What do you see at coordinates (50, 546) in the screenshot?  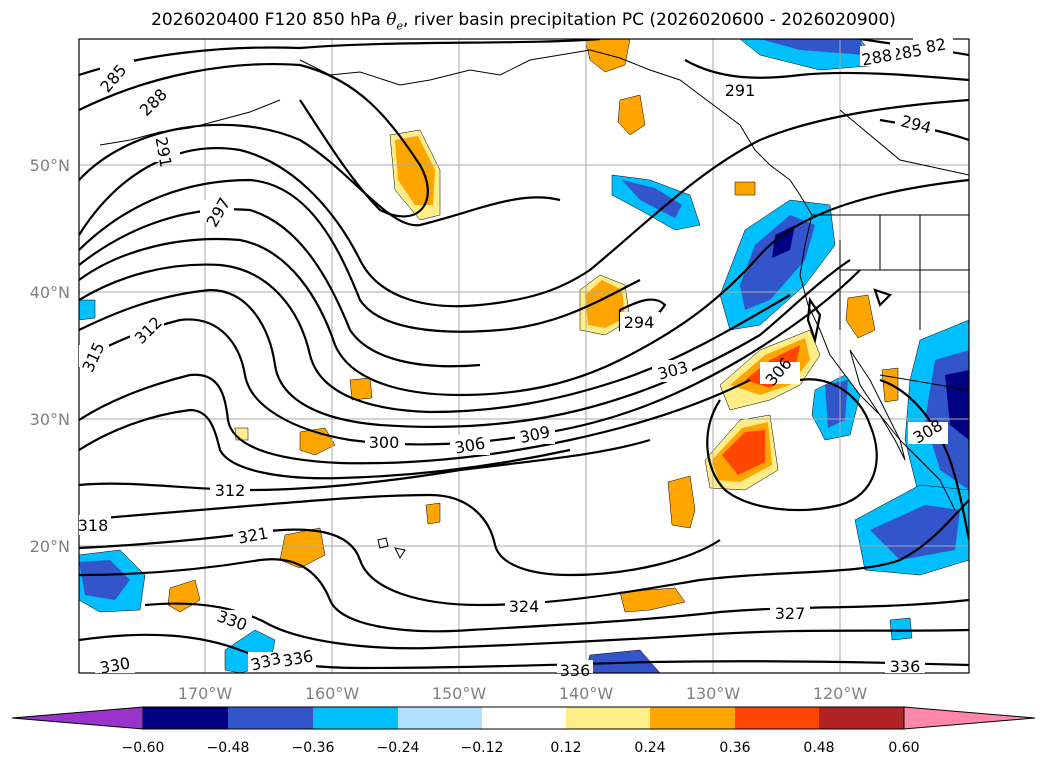 I see `lat-label-20n: 20°N` at bounding box center [50, 546].